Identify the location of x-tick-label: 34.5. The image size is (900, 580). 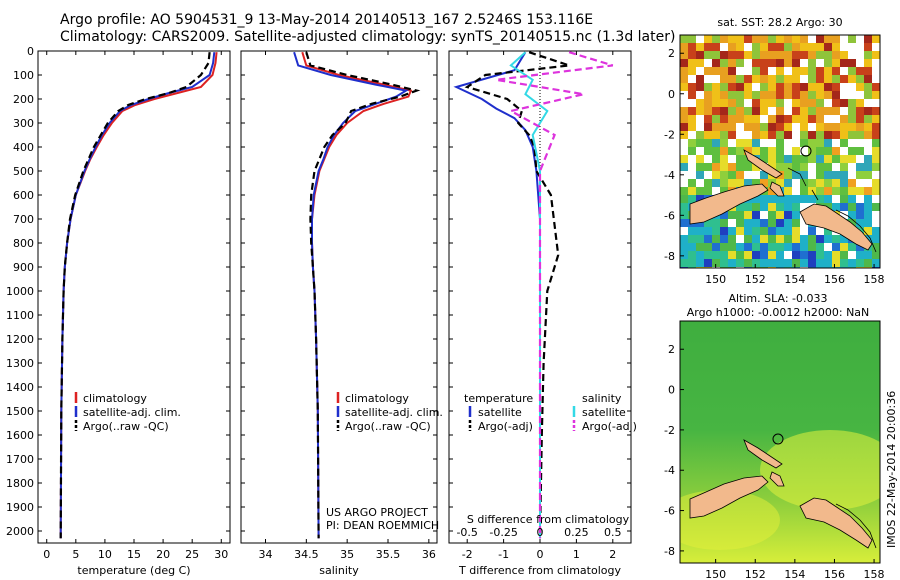
(306, 554).